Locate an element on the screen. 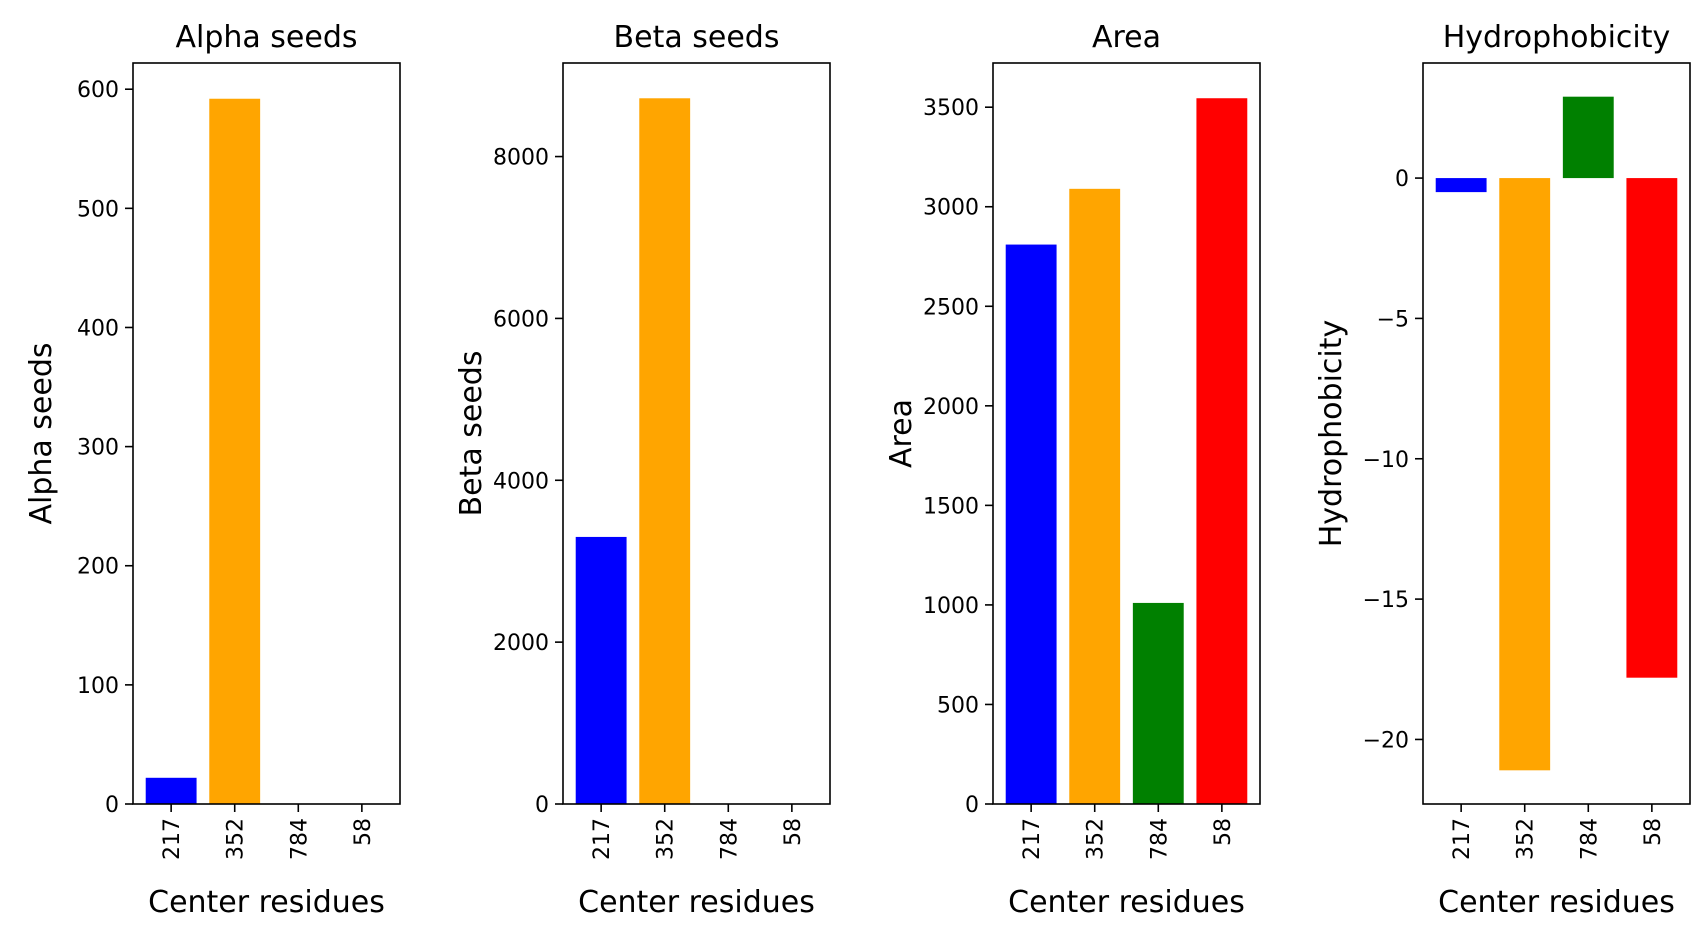 The width and height of the screenshot is (1706, 937). y-tick-label: 8000 is located at coordinates (521, 158).